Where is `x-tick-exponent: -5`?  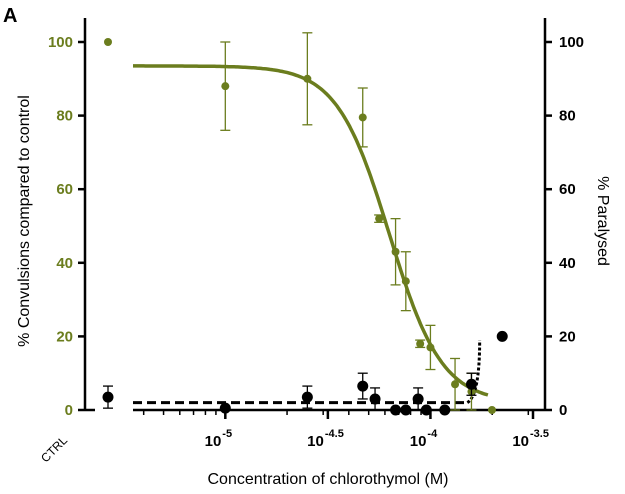
x-tick-exponent: -5 is located at coordinates (227, 434).